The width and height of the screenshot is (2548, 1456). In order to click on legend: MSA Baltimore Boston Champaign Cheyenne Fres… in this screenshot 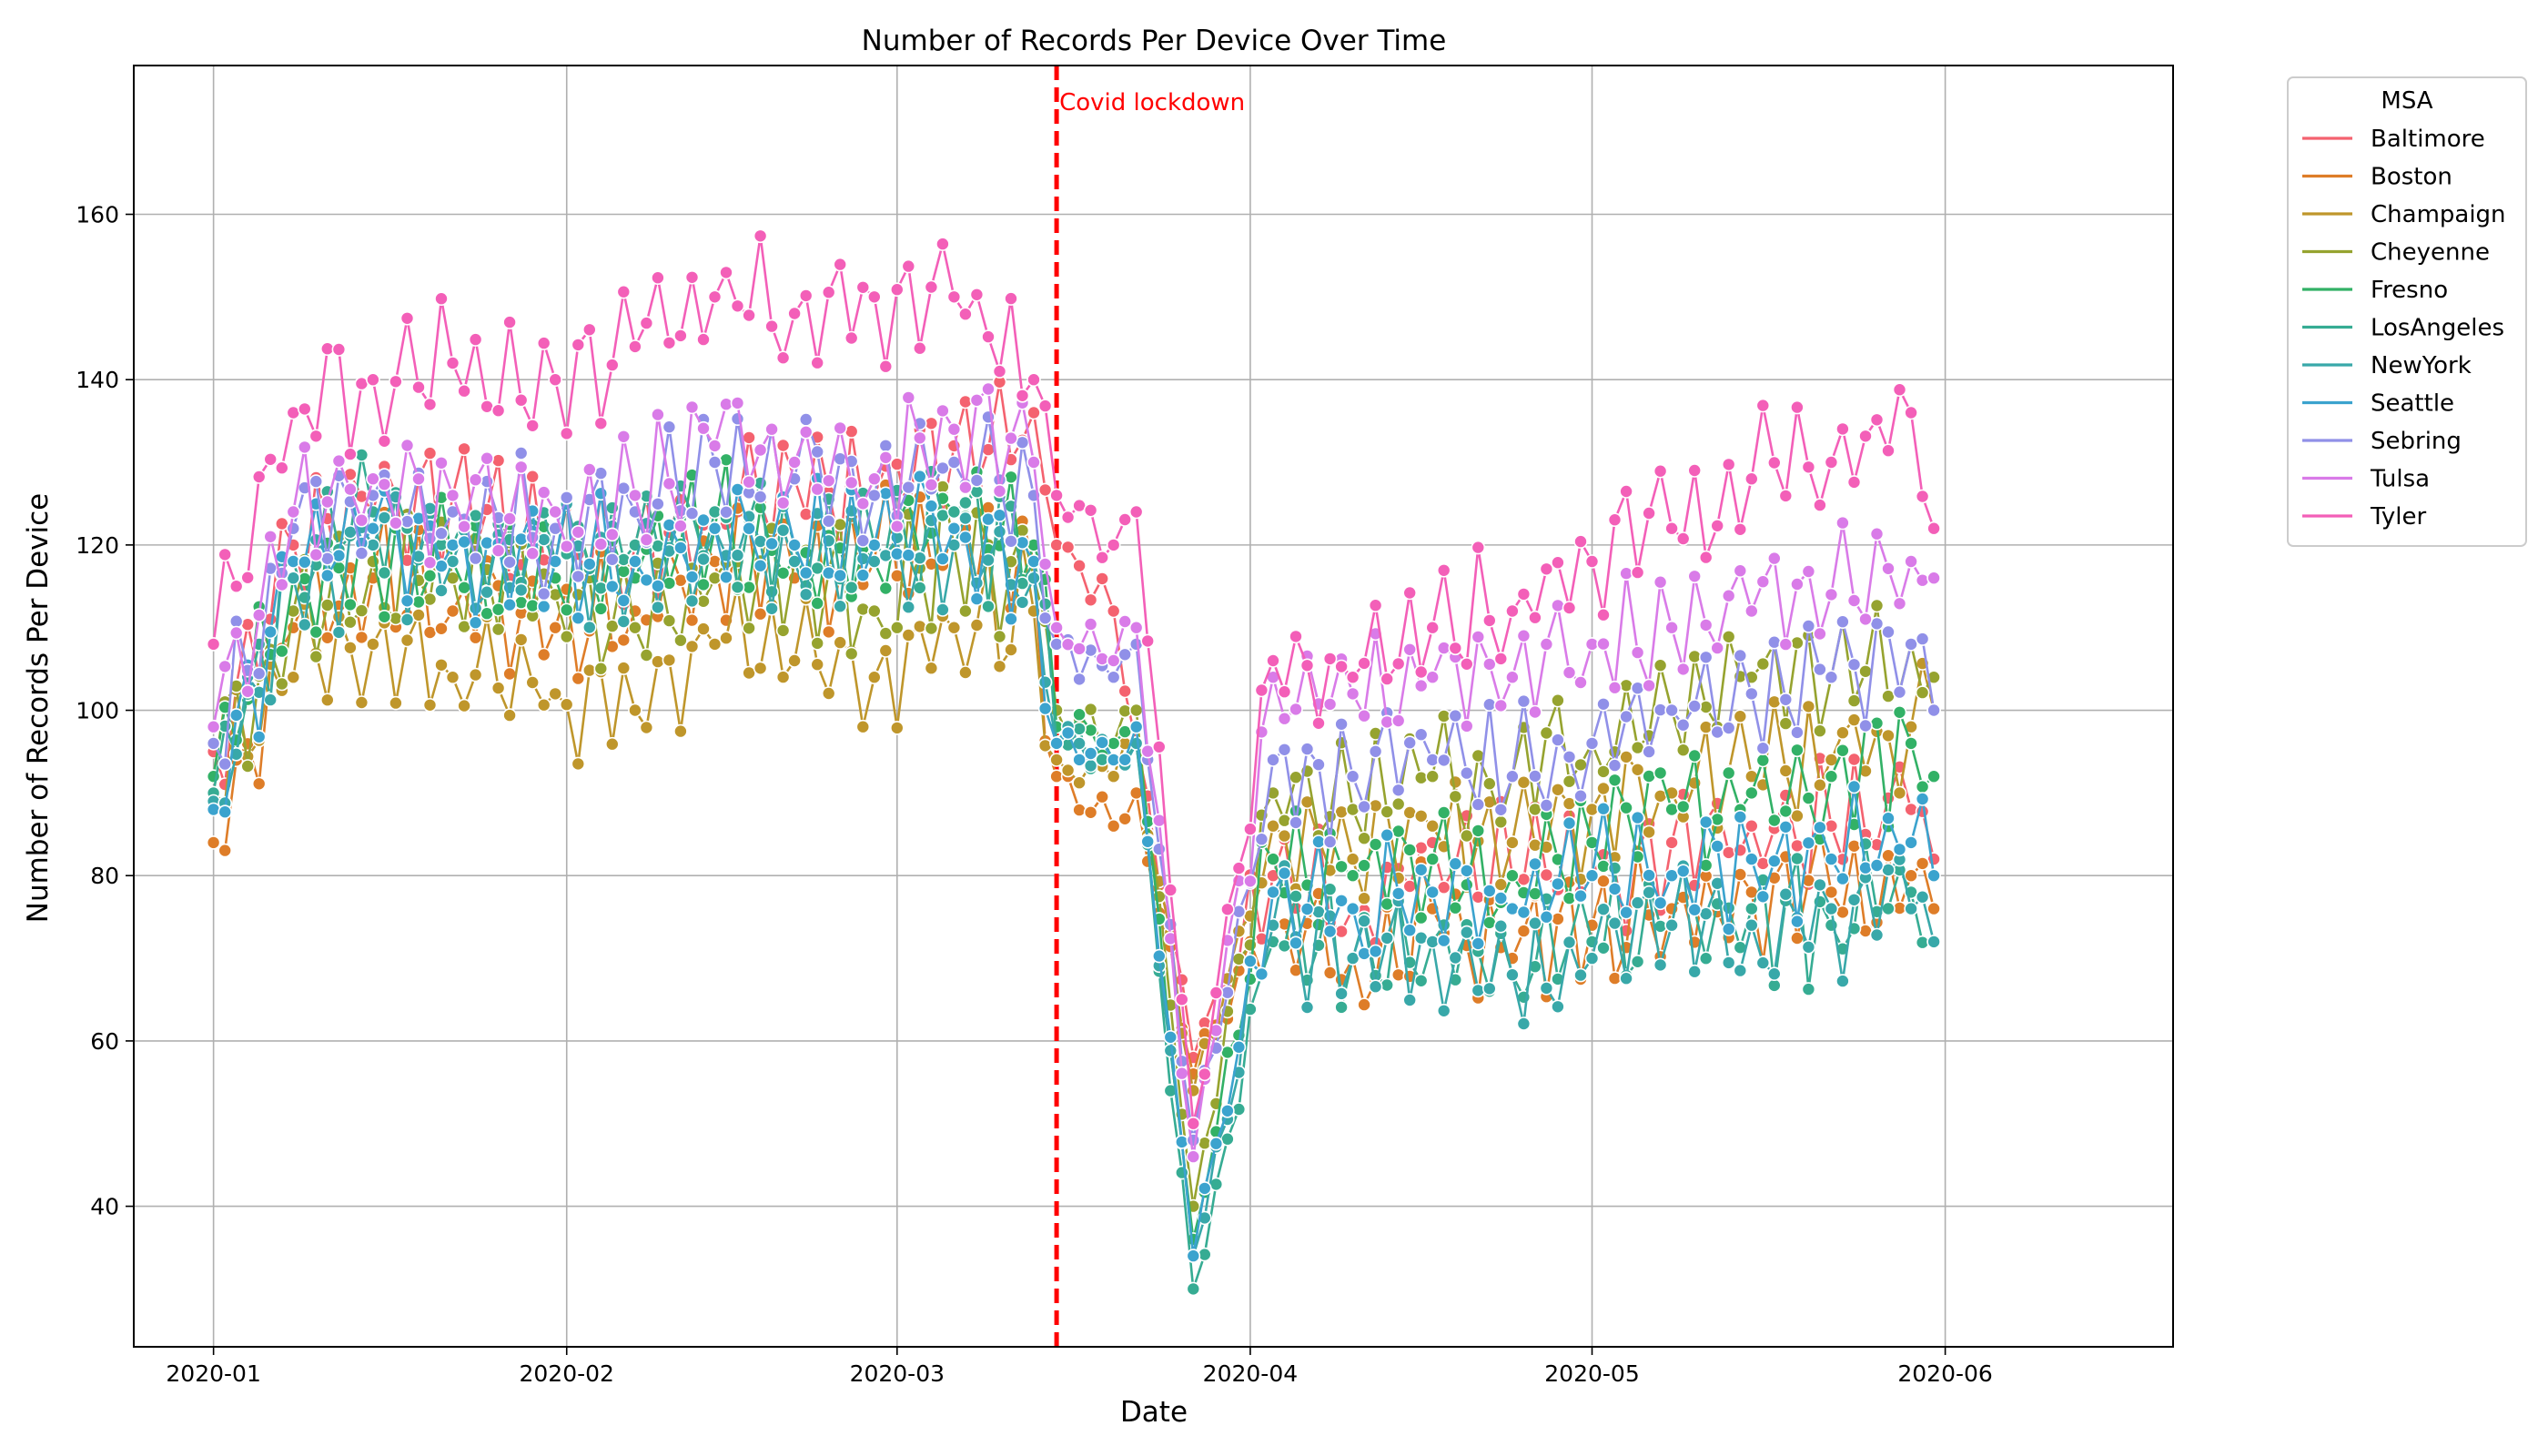, I will do `click(2407, 311)`.